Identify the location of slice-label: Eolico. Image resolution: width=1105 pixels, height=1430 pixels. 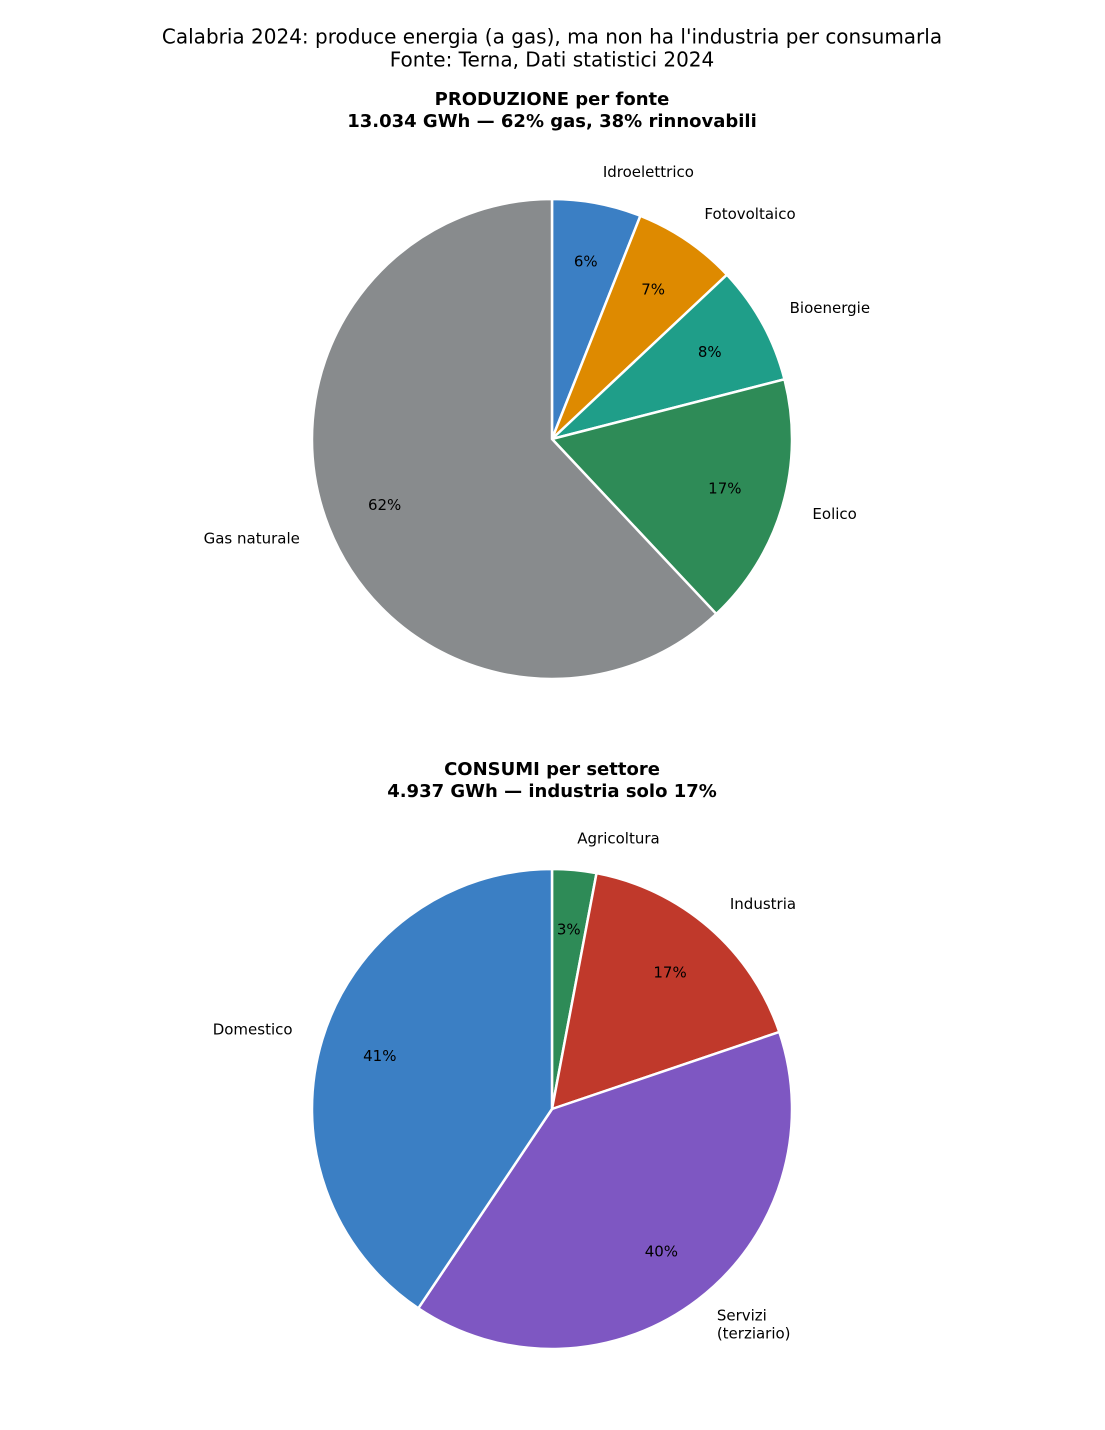
(834, 514).